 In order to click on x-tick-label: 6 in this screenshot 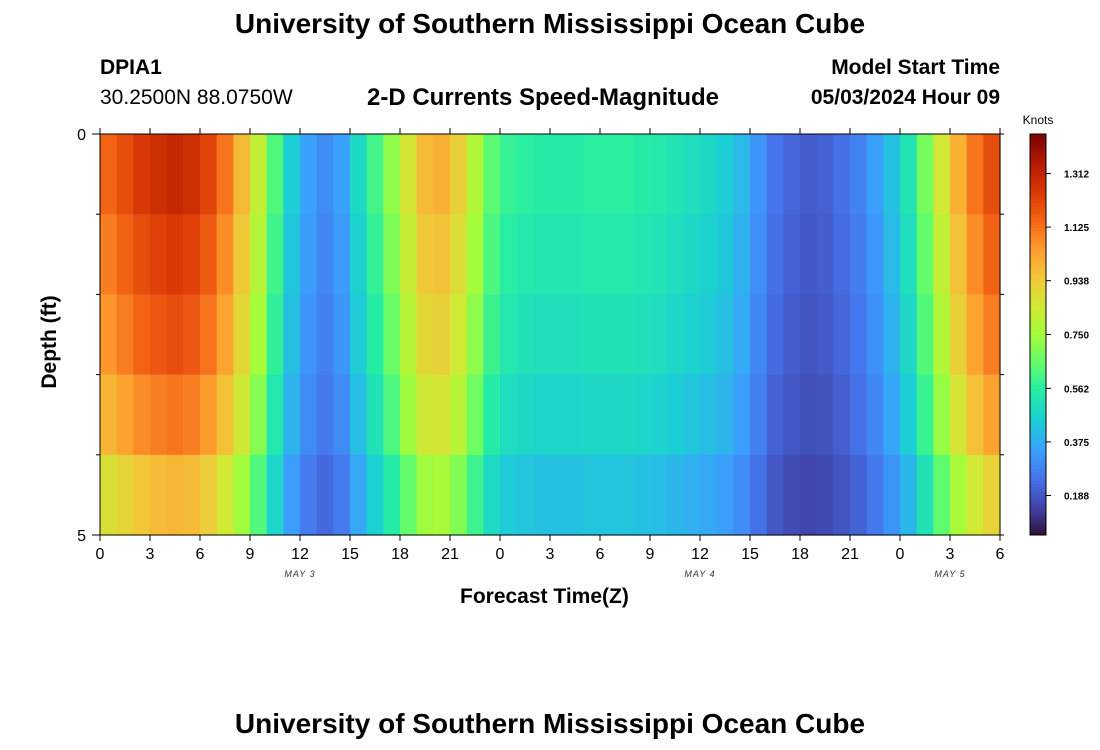, I will do `click(600, 554)`.